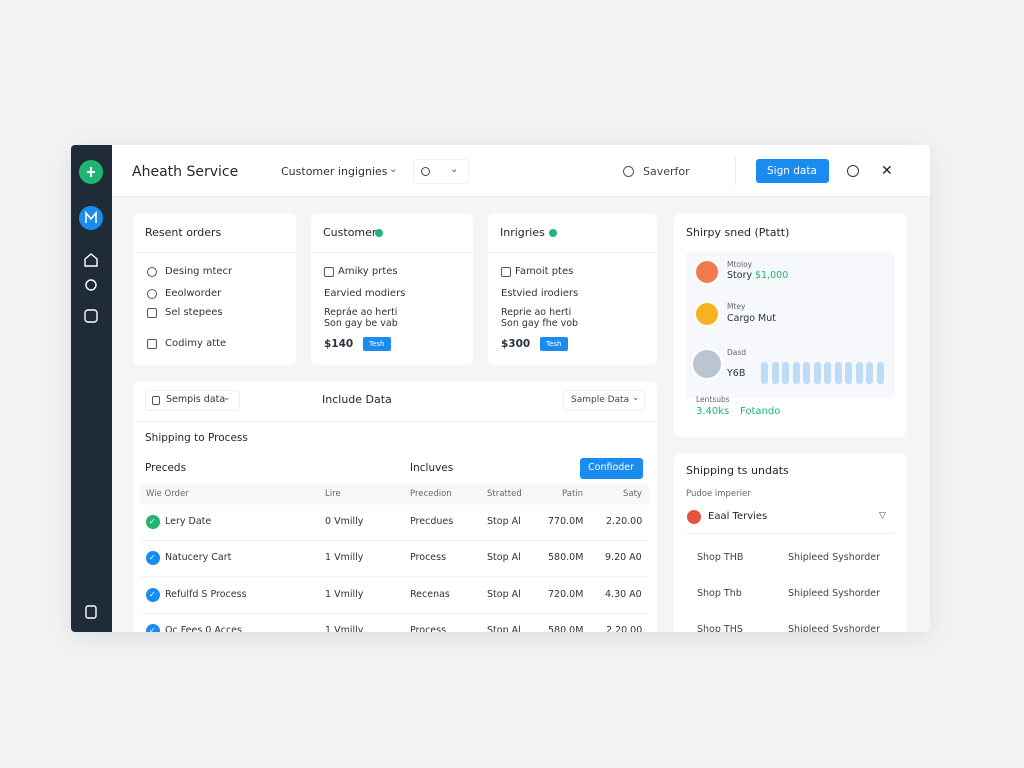 Image resolution: width=1024 pixels, height=768 pixels. What do you see at coordinates (737, 352) in the screenshot?
I see `person-label: Dasd` at bounding box center [737, 352].